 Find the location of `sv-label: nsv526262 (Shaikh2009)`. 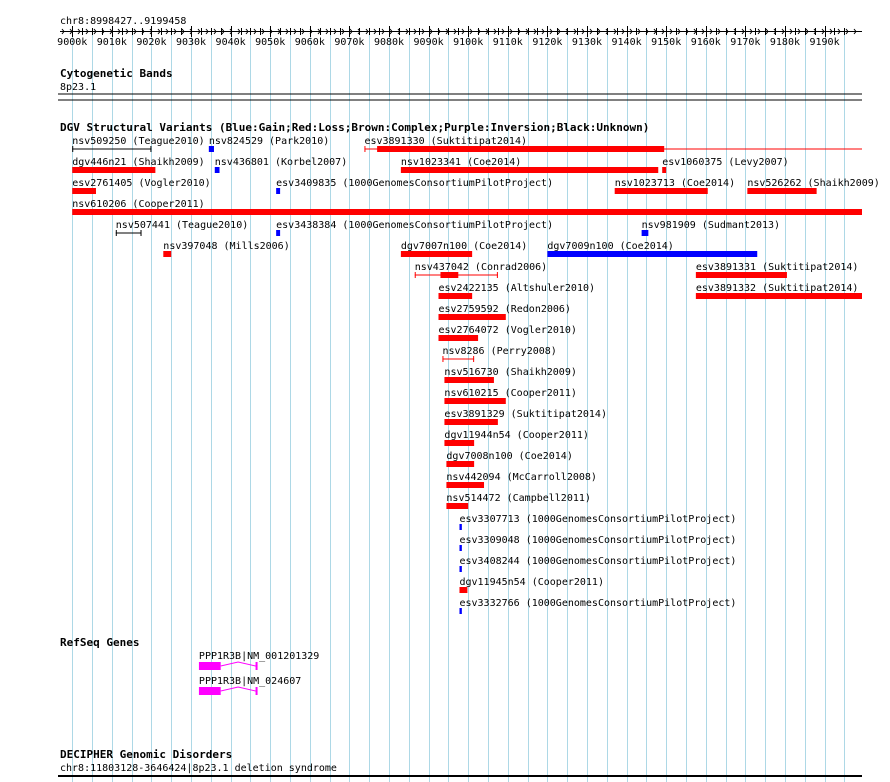

sv-label: nsv526262 (Shaikh2009) is located at coordinates (813, 183).